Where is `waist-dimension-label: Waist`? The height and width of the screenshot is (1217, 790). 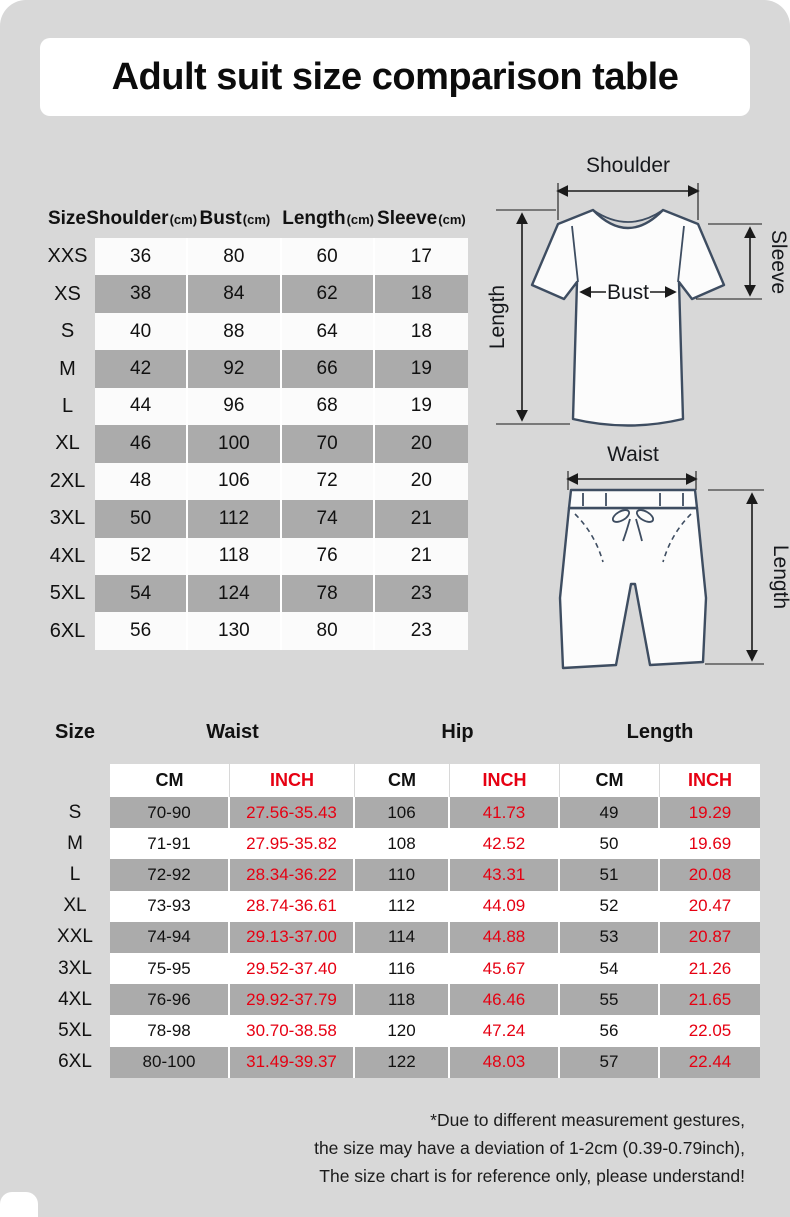 waist-dimension-label: Waist is located at coordinates (633, 454).